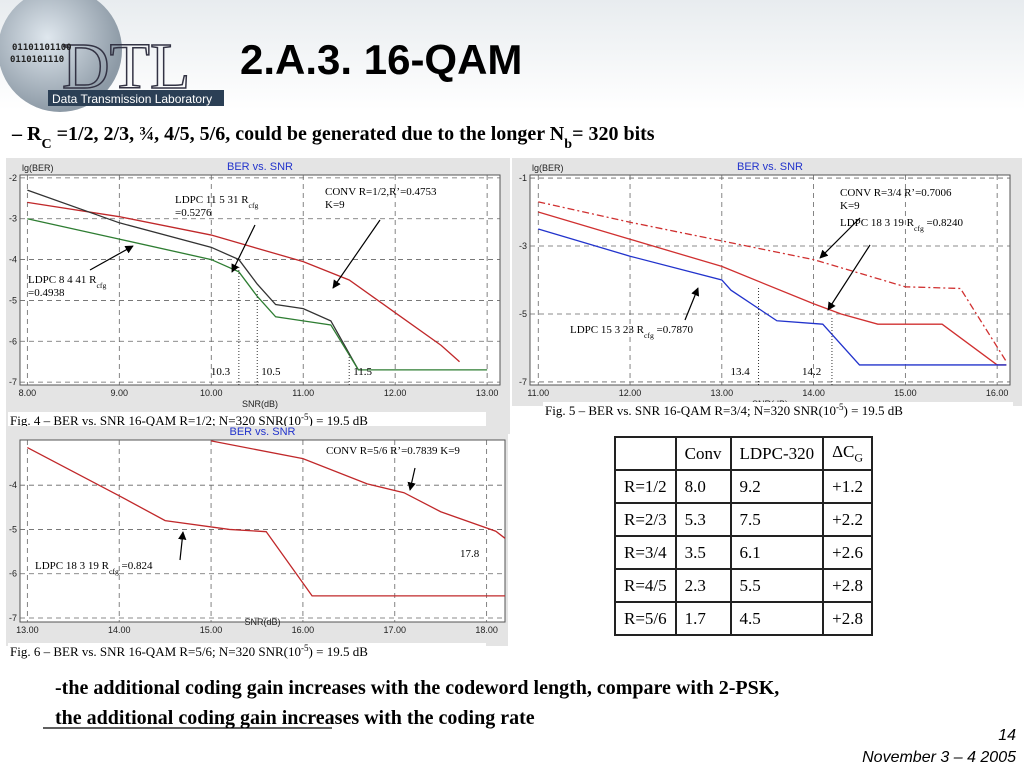 Image resolution: width=1024 pixels, height=768 pixels. Describe the element at coordinates (703, 453) in the screenshot. I see `header-cell: Conv` at that location.